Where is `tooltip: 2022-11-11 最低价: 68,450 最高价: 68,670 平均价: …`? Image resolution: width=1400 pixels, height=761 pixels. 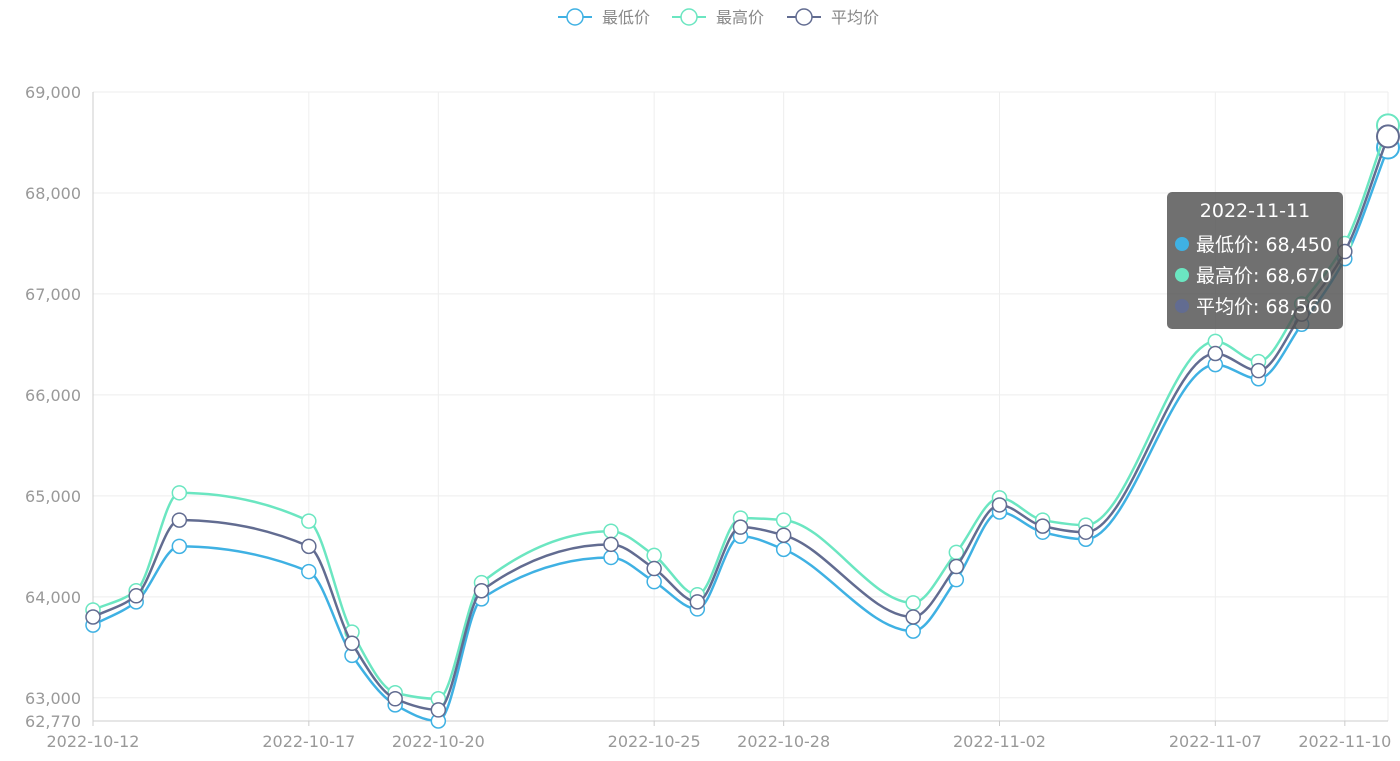
tooltip: 2022-11-11 最低价: 68,450 最高价: 68,670 平均价: … is located at coordinates (1255, 260).